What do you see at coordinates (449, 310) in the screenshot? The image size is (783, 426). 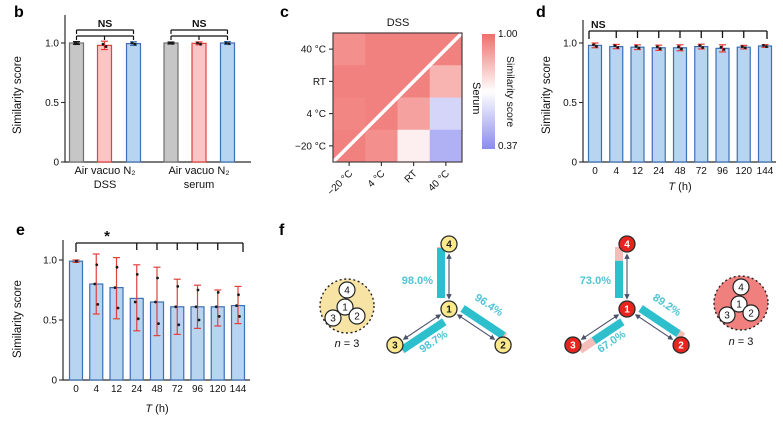 I see `node-label: 1` at bounding box center [449, 310].